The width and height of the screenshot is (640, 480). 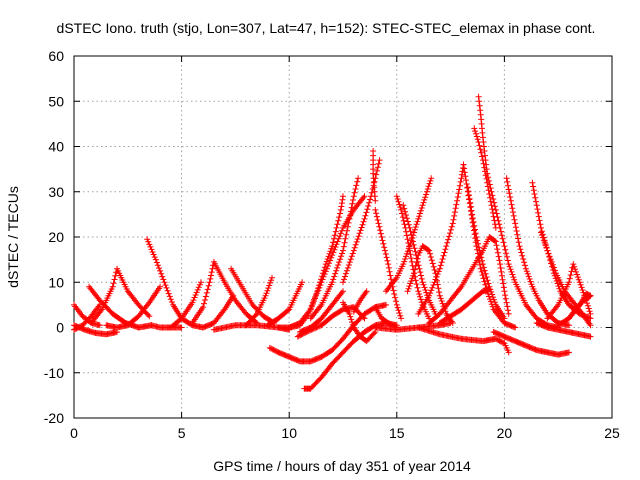 What do you see at coordinates (56, 192) in the screenshot?
I see `y-tick-label: 30` at bounding box center [56, 192].